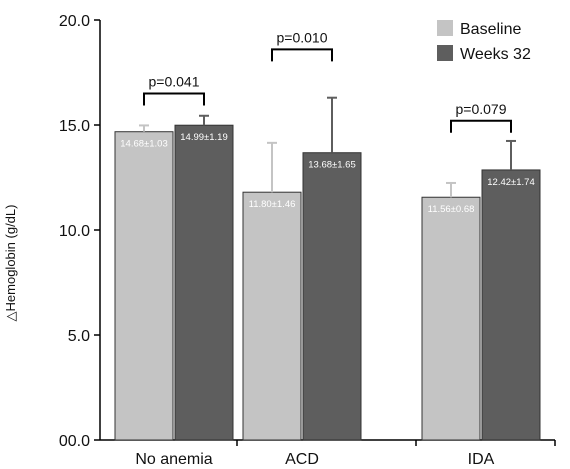 This screenshot has height=469, width=570. I want to click on x-tick-label: No anemia, so click(173, 459).